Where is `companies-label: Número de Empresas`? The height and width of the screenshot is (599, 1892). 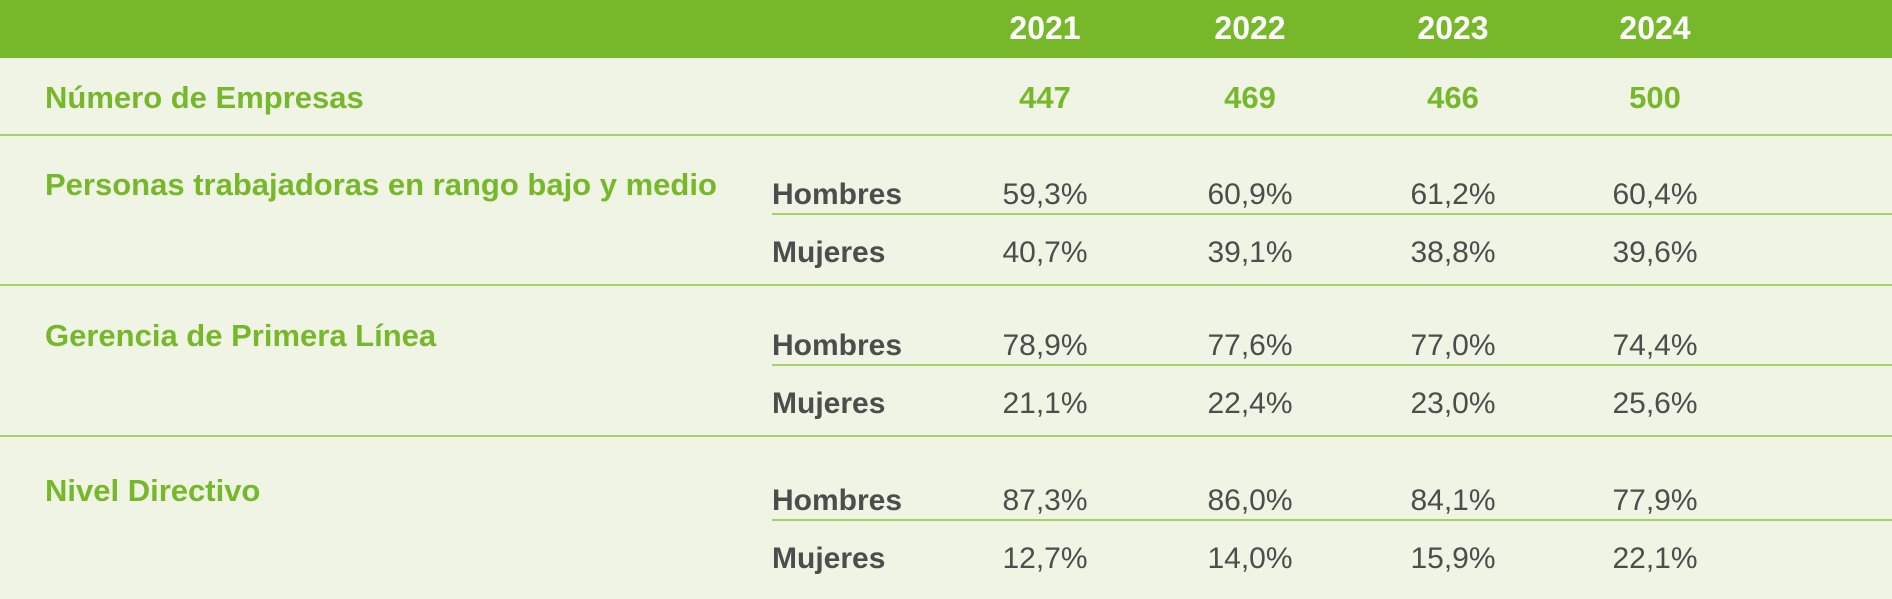 companies-label: Número de Empresas is located at coordinates (204, 97).